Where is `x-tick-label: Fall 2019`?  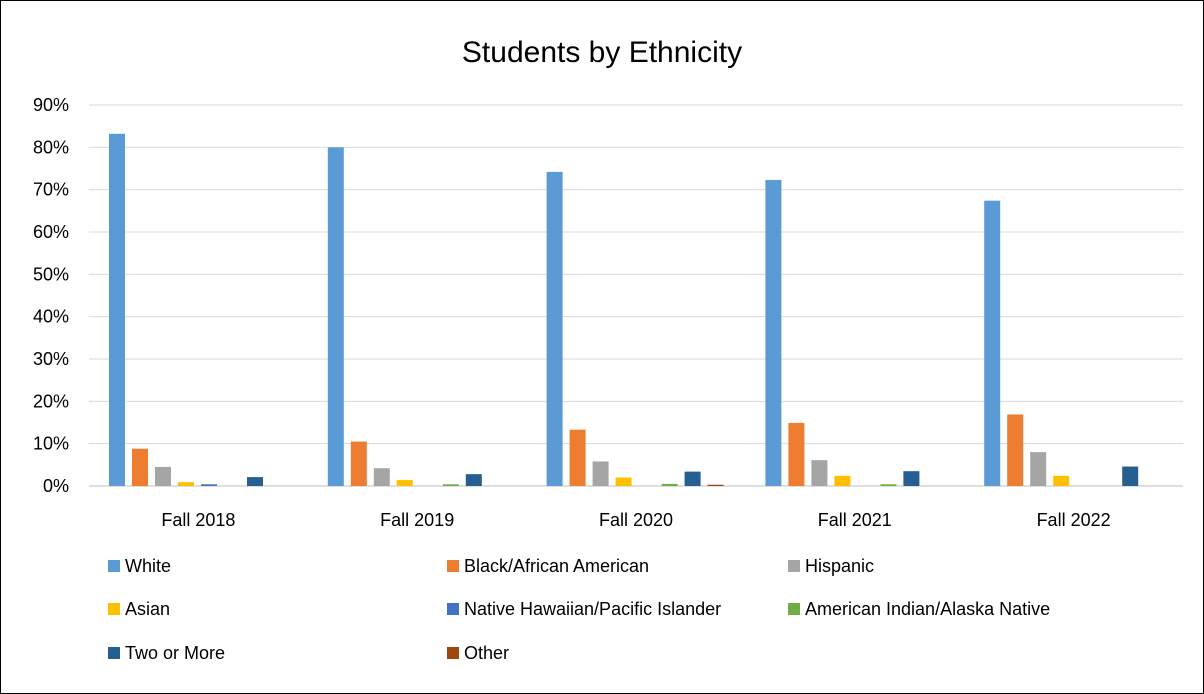 x-tick-label: Fall 2019 is located at coordinates (417, 520).